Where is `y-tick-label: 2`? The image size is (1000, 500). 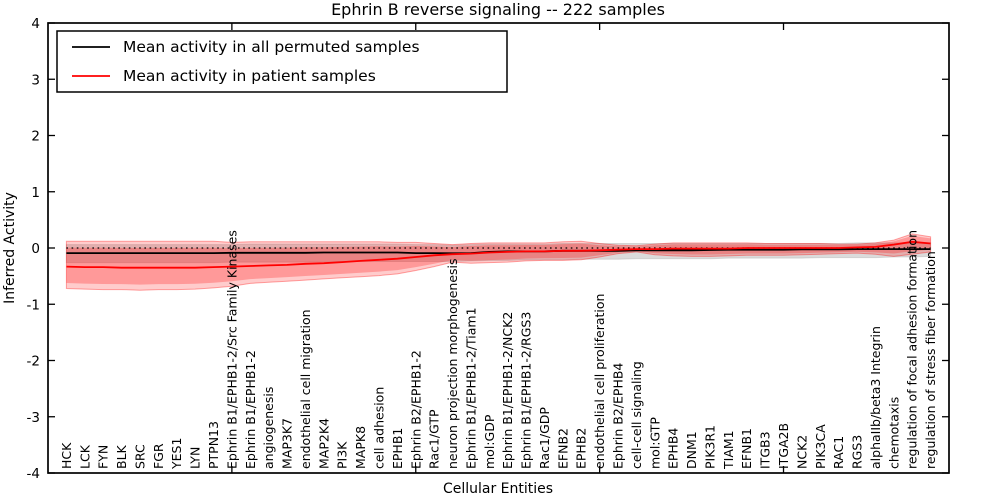
y-tick-label: 2 is located at coordinates (35, 137).